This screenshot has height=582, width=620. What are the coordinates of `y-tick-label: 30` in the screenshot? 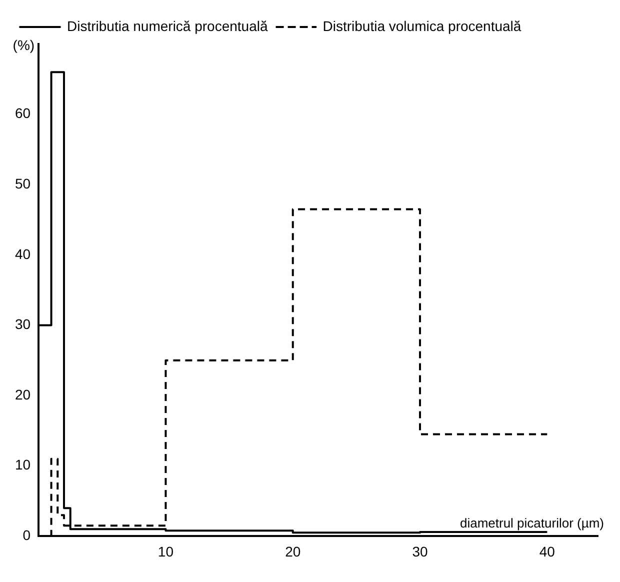 It's located at (22, 324).